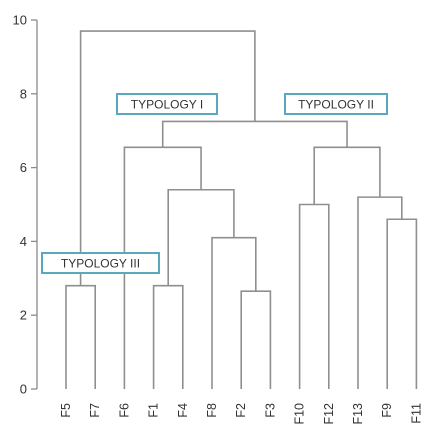  What do you see at coordinates (25, 205) in the screenshot?
I see `y-axis: 0 2 4 6 8 10` at bounding box center [25, 205].